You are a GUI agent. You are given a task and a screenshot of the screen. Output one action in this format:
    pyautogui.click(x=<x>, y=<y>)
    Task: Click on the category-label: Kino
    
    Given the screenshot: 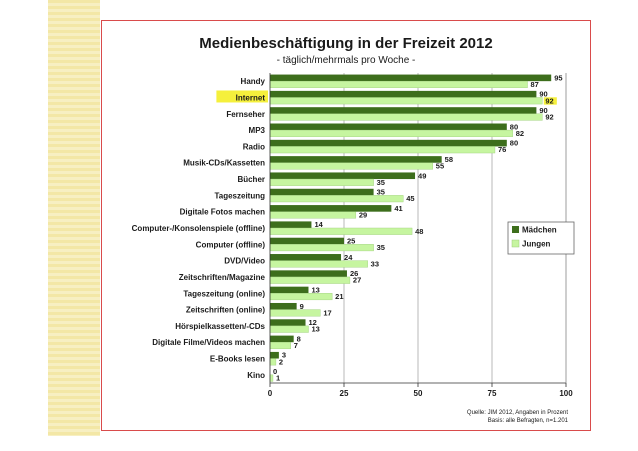 What is the action you would take?
    pyautogui.click(x=256, y=375)
    